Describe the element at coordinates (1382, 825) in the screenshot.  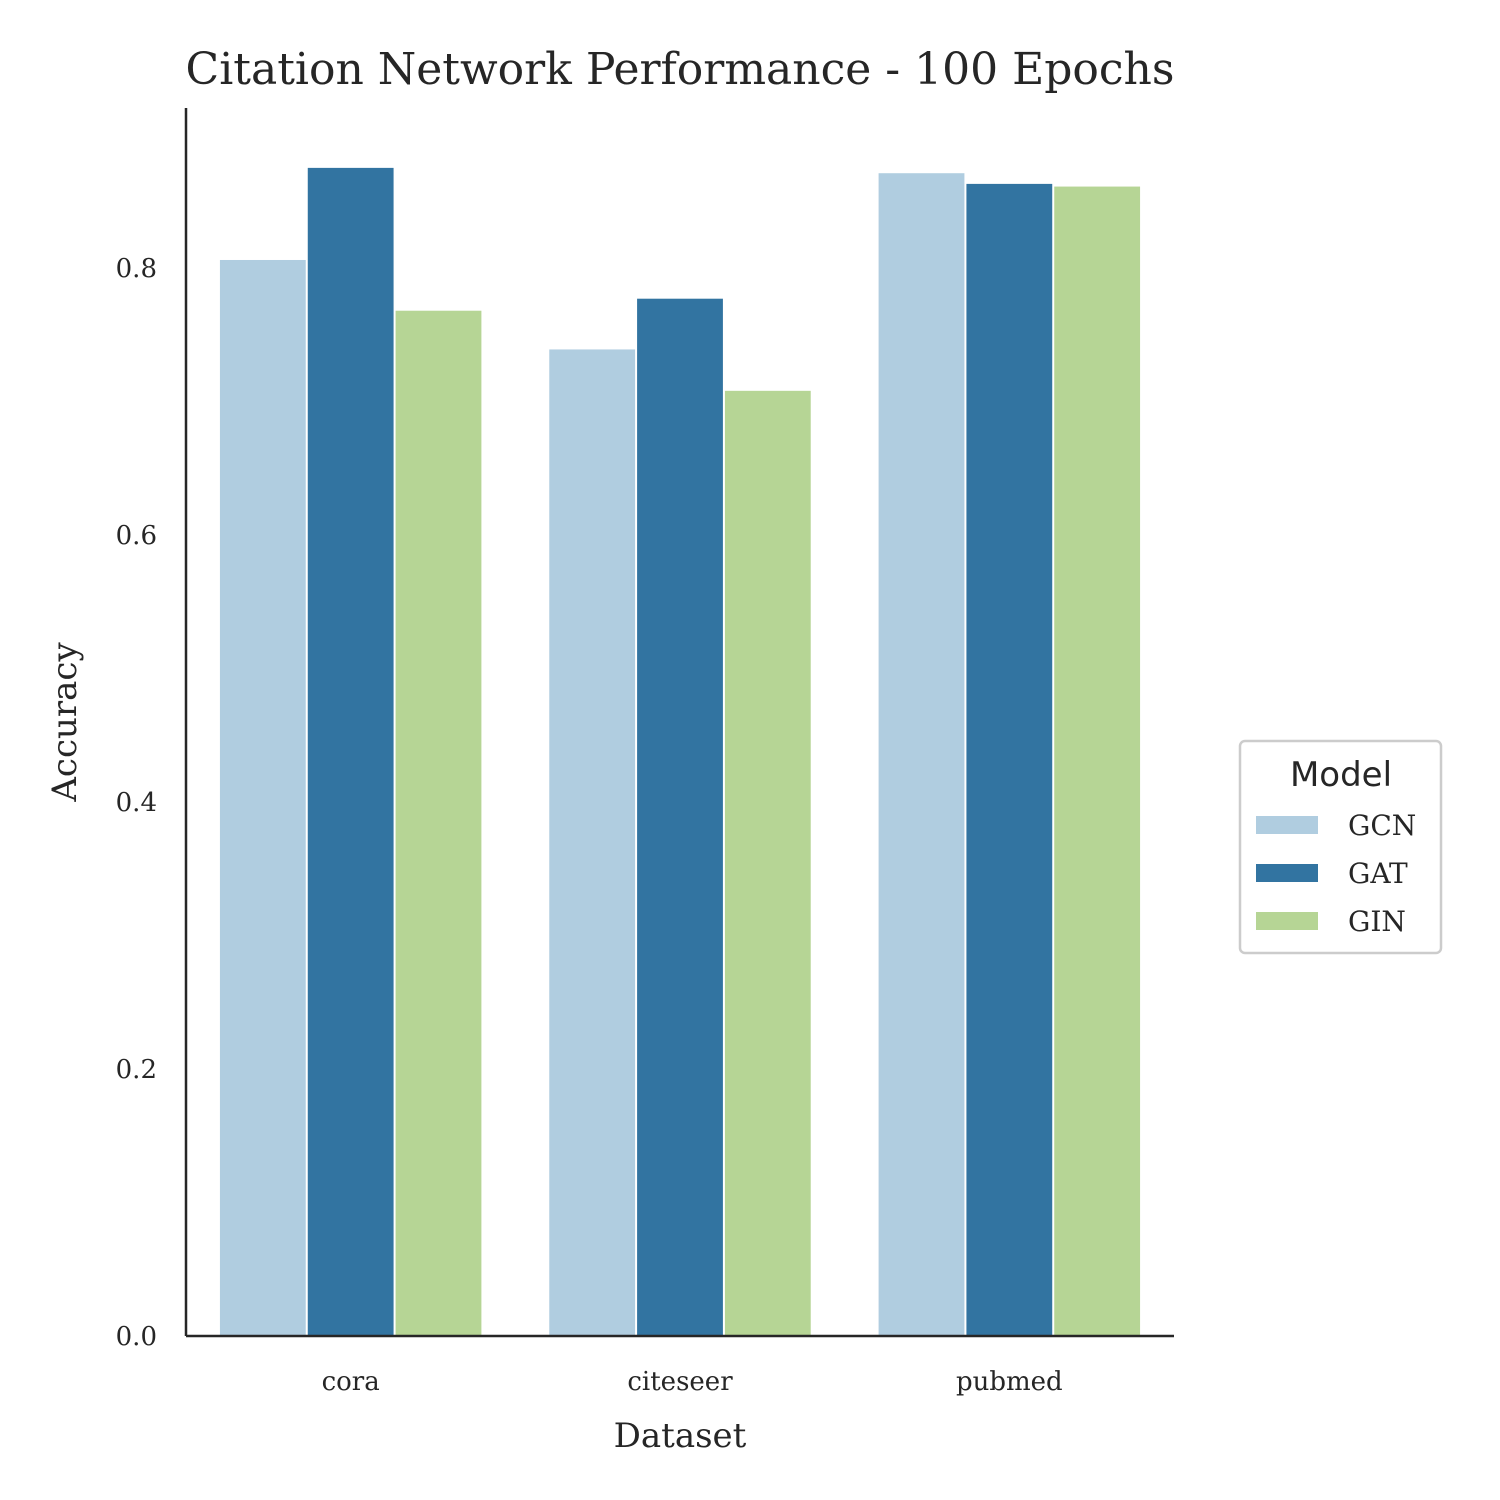
I see `legend-label-gcn: GCN` at that location.